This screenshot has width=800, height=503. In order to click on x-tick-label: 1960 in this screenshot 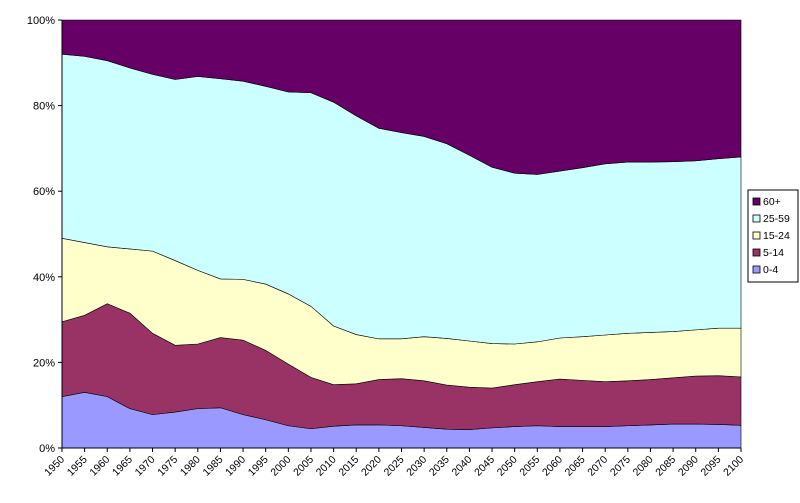, I will do `click(99, 466)`.